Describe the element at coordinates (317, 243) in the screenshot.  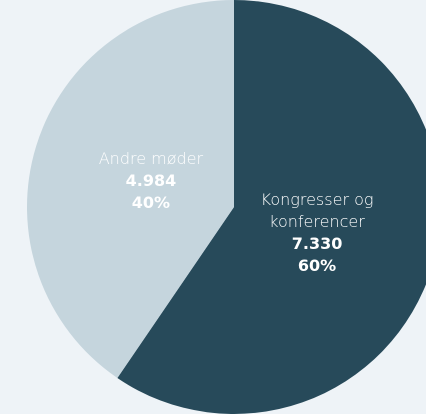
I see `value-label: 7.330` at that location.